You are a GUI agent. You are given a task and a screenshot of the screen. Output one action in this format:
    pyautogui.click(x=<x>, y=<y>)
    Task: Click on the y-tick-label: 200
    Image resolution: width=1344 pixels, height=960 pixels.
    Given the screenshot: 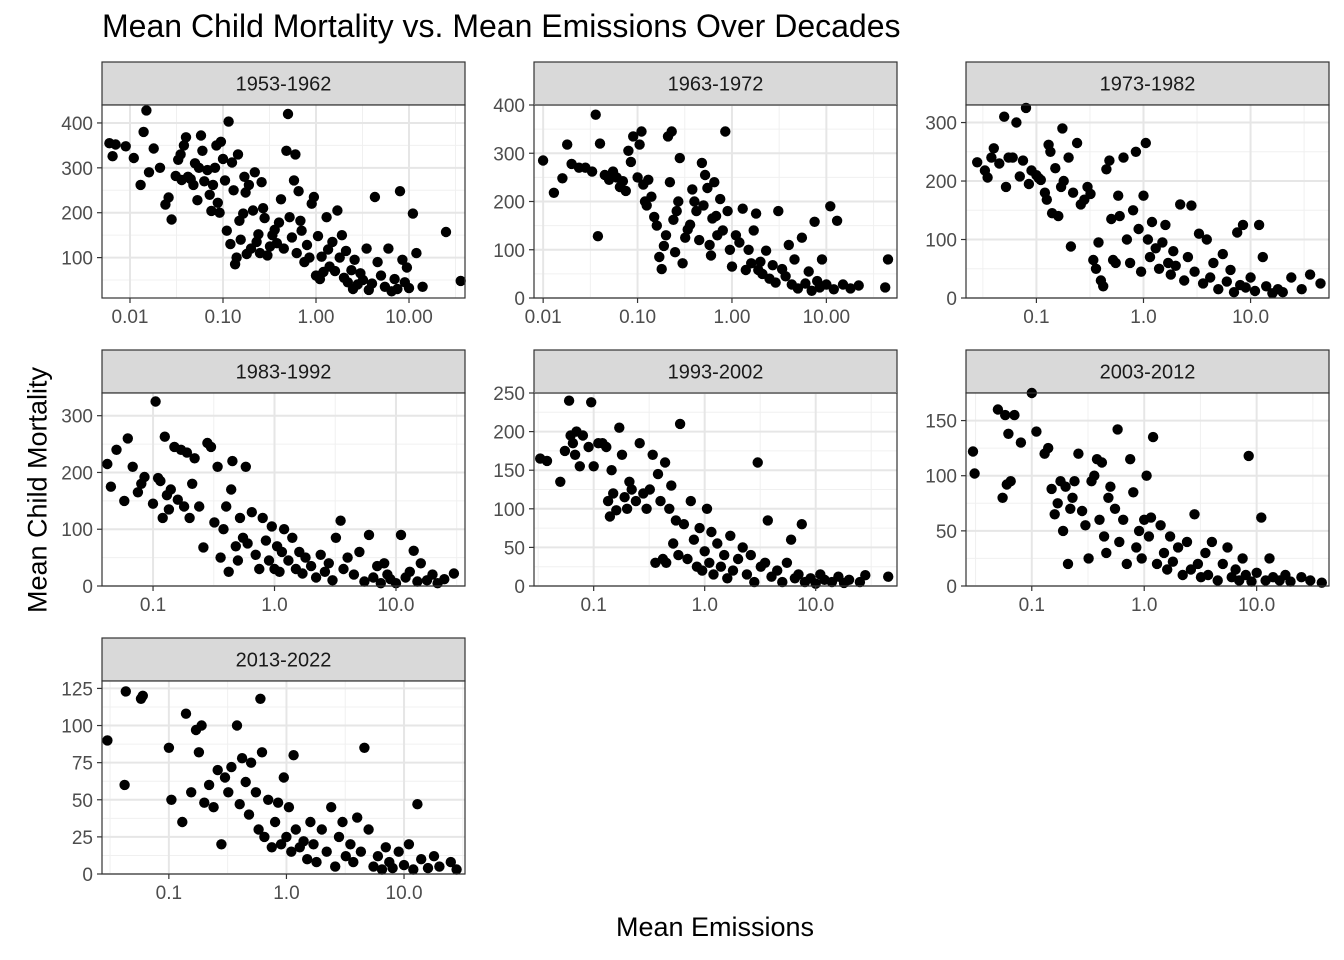 What is the action you would take?
    pyautogui.click(x=509, y=433)
    